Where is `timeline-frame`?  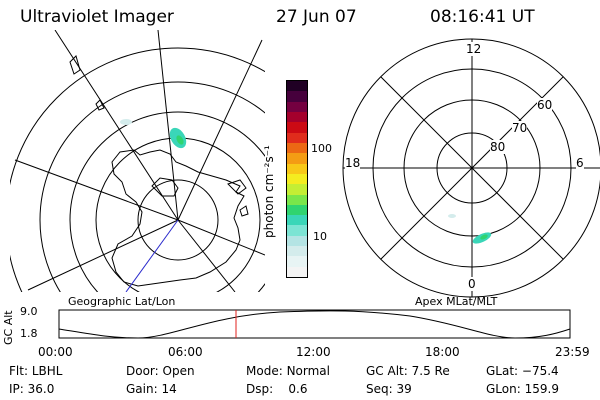
timeline-frame is located at coordinates (314, 324).